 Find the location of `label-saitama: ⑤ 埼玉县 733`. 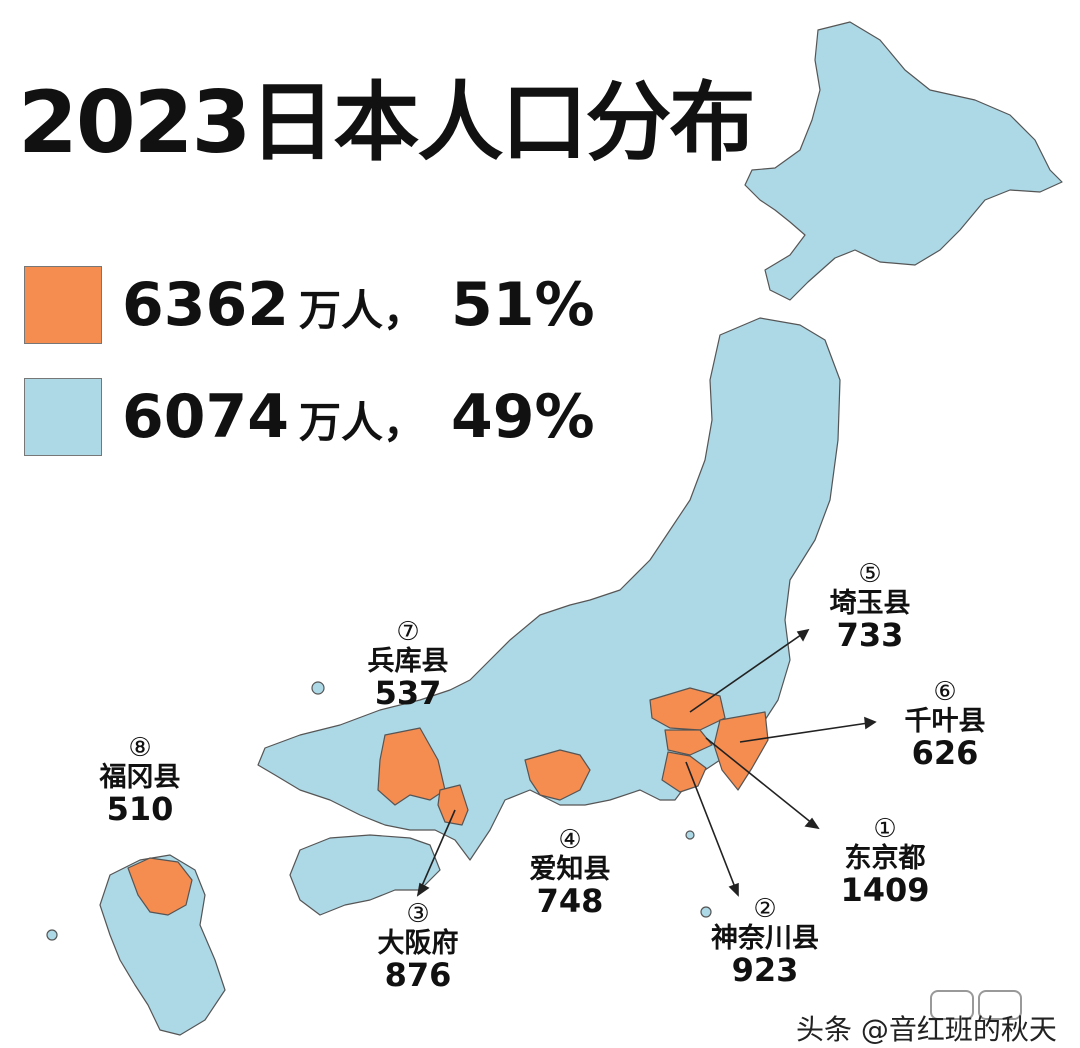

label-saitama: ⑤ 埼玉县 733 is located at coordinates (870, 607).